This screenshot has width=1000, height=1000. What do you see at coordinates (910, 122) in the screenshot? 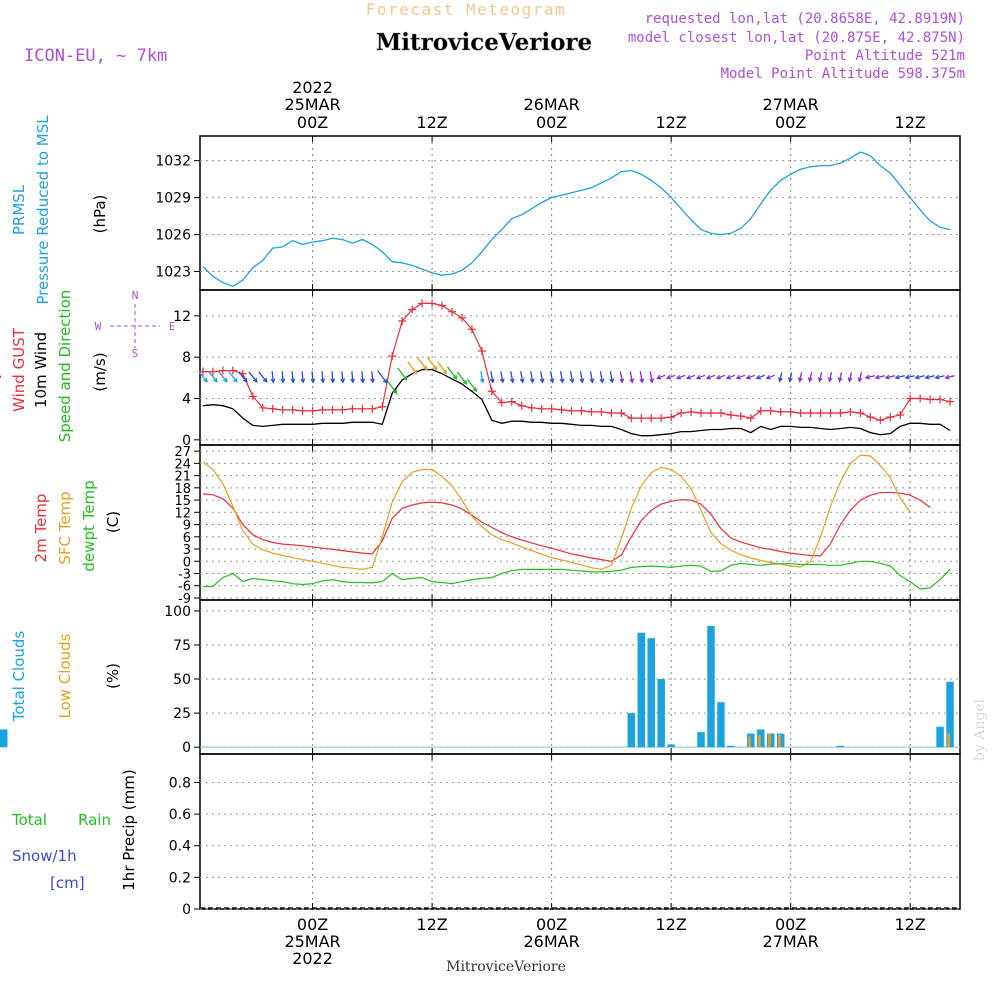
I see `top-axis-label: 12Z` at bounding box center [910, 122].